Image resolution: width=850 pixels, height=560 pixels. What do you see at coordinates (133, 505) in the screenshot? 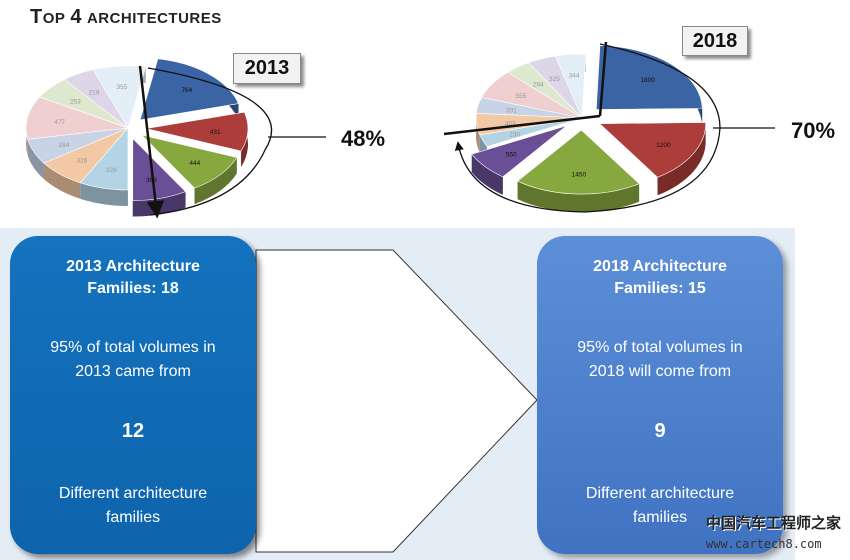
I see `card-2013-footer: Different architecture families` at bounding box center [133, 505].